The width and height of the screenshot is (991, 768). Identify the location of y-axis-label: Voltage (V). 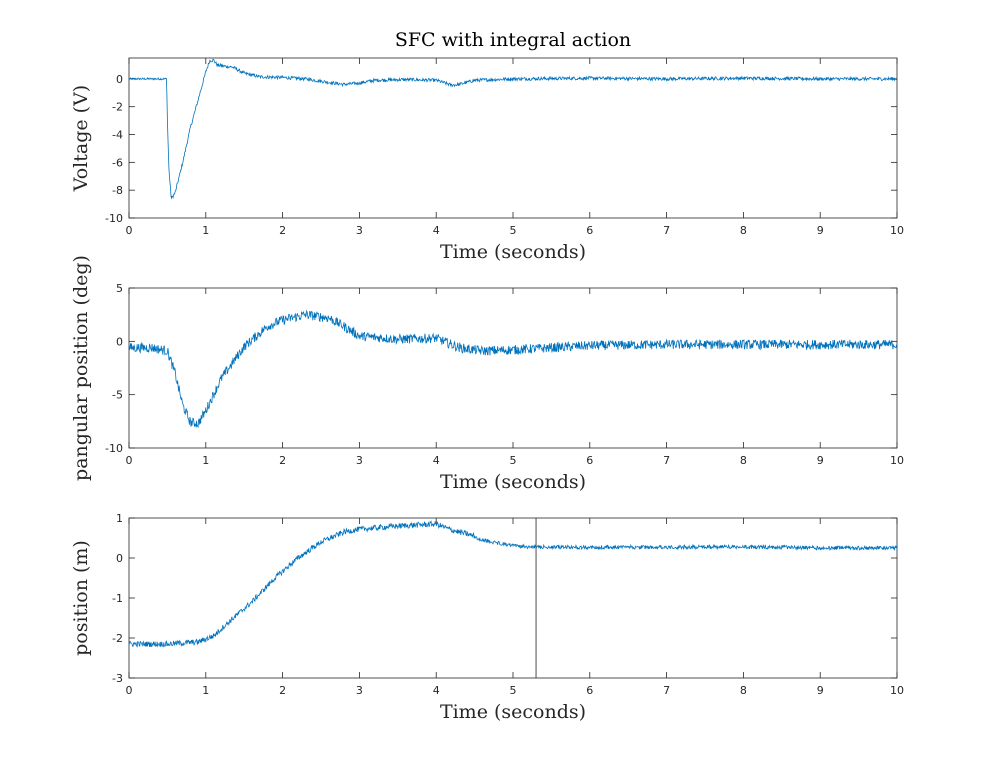
(81, 138).